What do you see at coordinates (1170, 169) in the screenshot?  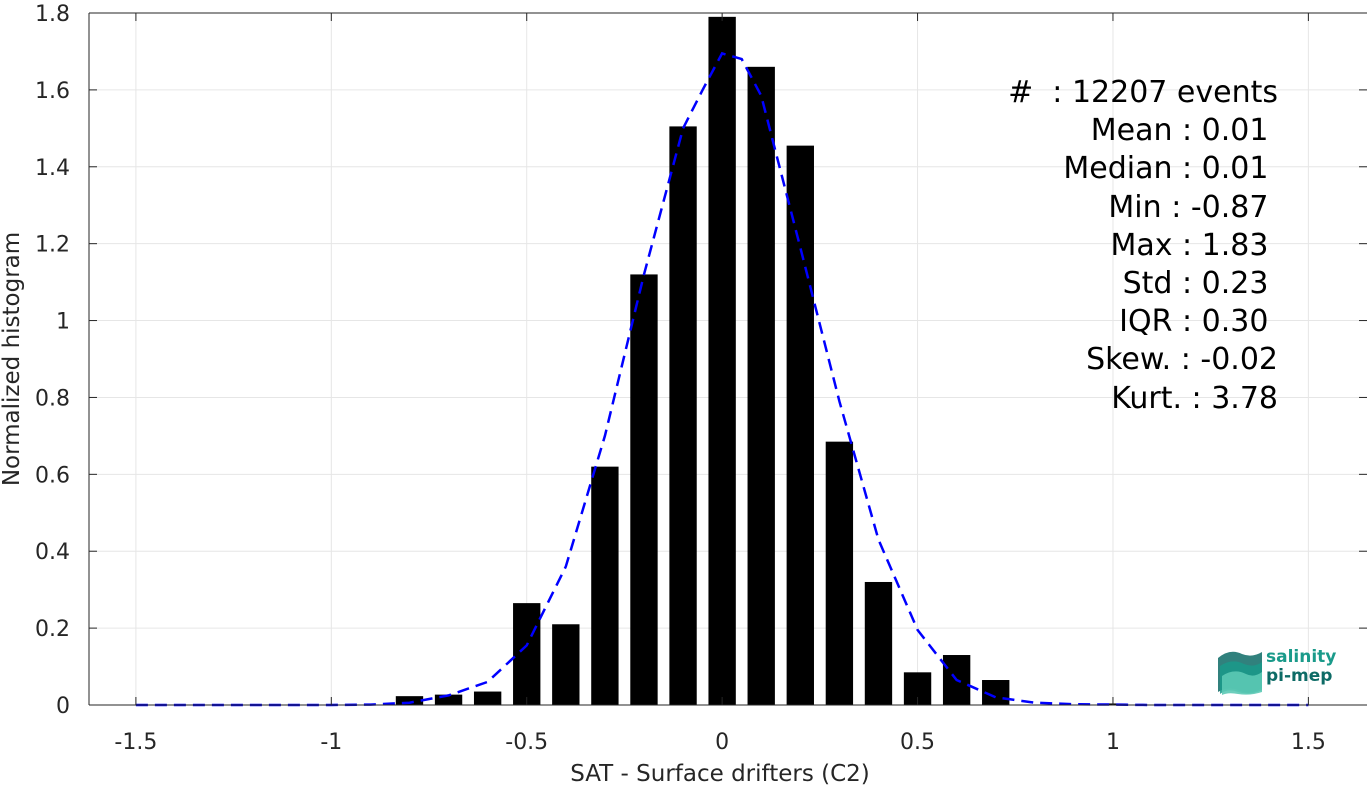 I see `stat-median: Median : 0.01` at bounding box center [1170, 169].